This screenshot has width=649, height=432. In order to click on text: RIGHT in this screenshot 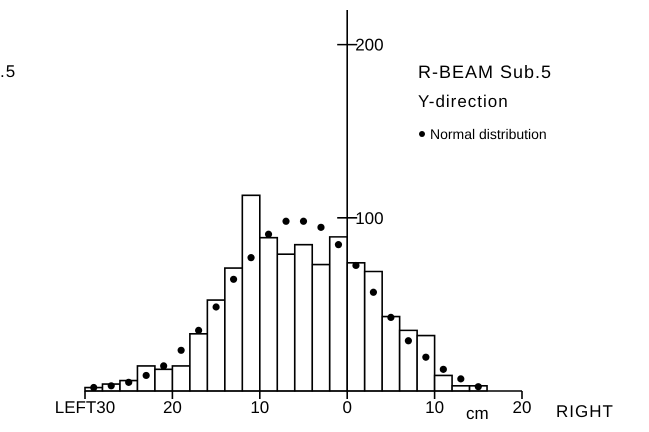, I will do `click(585, 412)`.